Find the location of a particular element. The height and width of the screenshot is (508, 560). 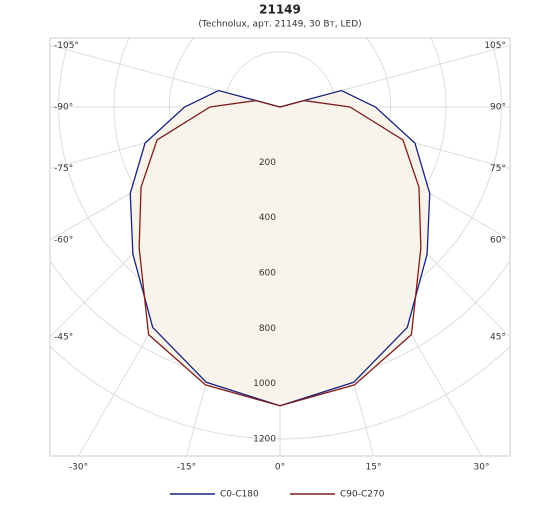

r-tick-label: 1000 is located at coordinates (264, 384).